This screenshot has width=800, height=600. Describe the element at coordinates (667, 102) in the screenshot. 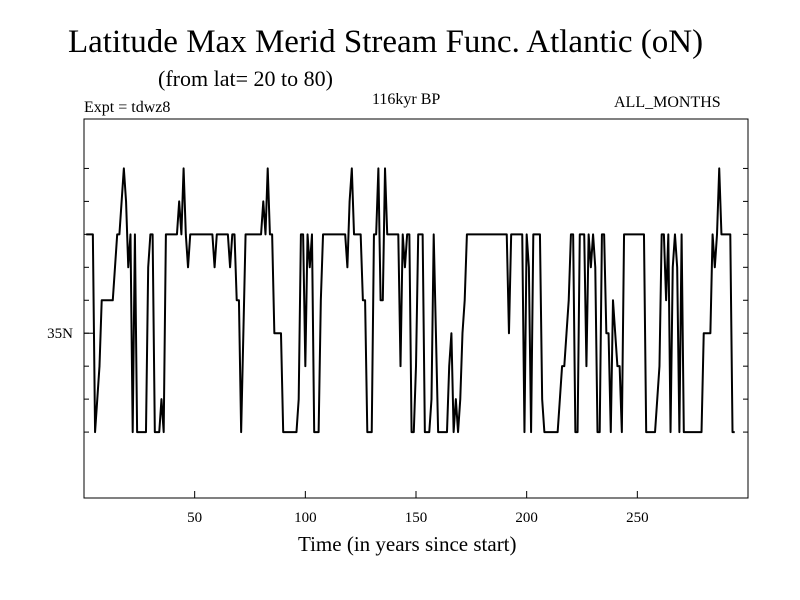

I see `months-label: ALL_MONTHS` at that location.